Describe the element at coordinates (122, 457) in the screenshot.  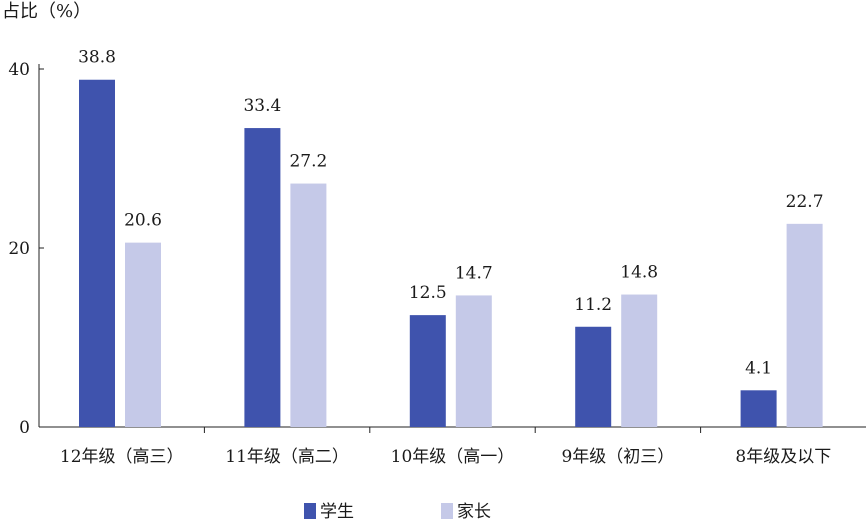
I see `x-tick-label: 12年级（高三）` at that location.